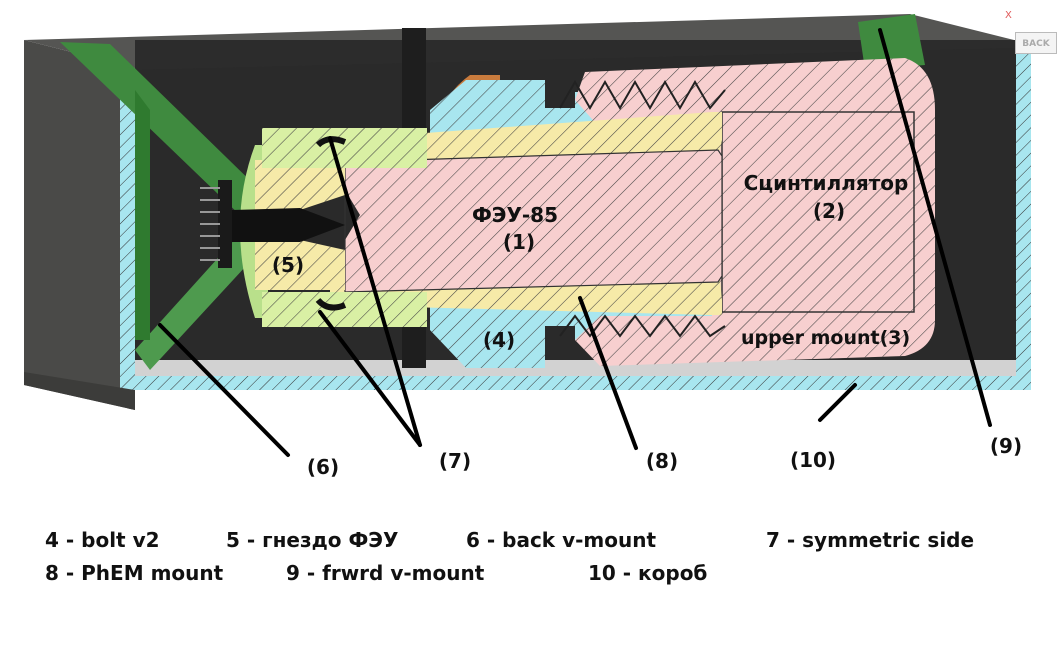  I want to click on symmetric-side, so click(344, 227).